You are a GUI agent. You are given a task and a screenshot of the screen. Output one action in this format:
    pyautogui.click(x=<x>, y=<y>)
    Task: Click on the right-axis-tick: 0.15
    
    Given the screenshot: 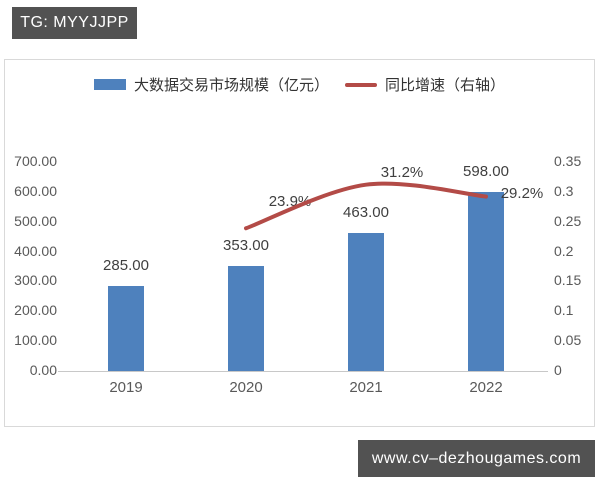 What is the action you would take?
    pyautogui.click(x=568, y=280)
    